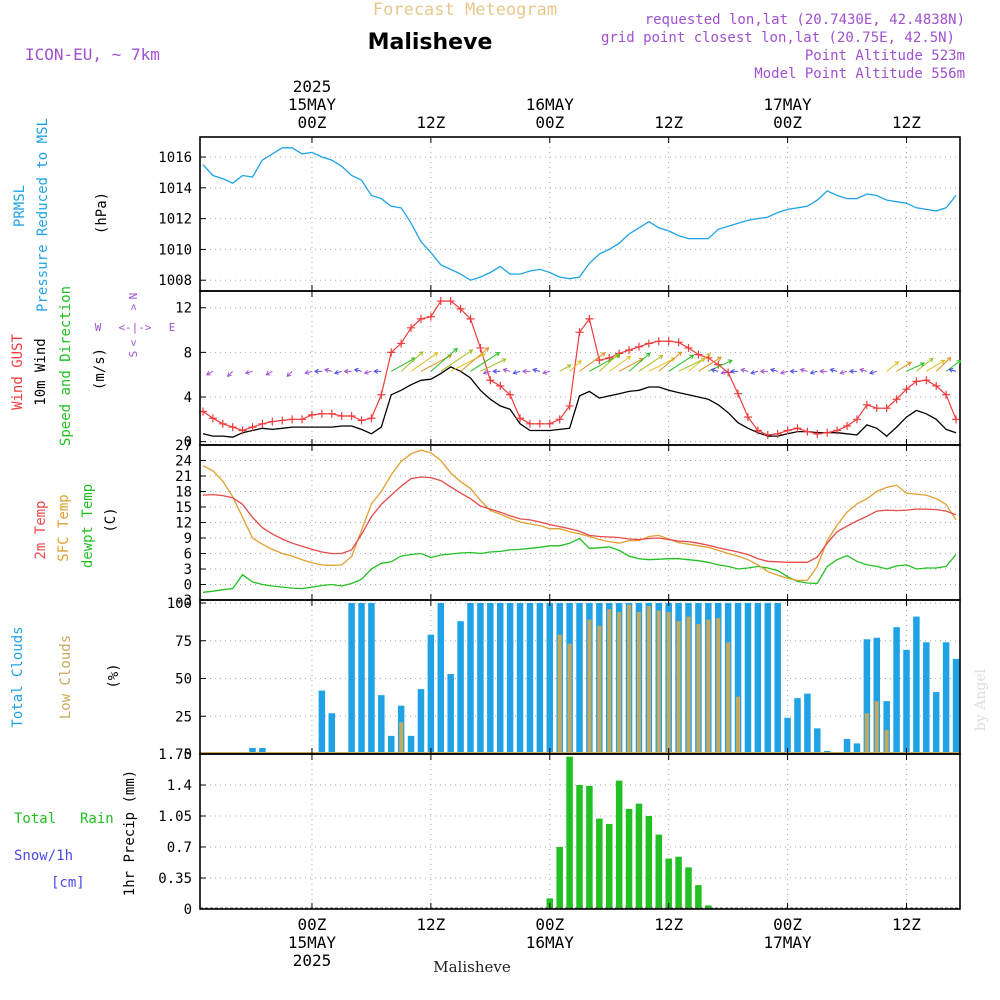 This screenshot has height=1000, width=1000. Describe the element at coordinates (188, 755) in the screenshot. I see `y-tick-label: 0` at that location.